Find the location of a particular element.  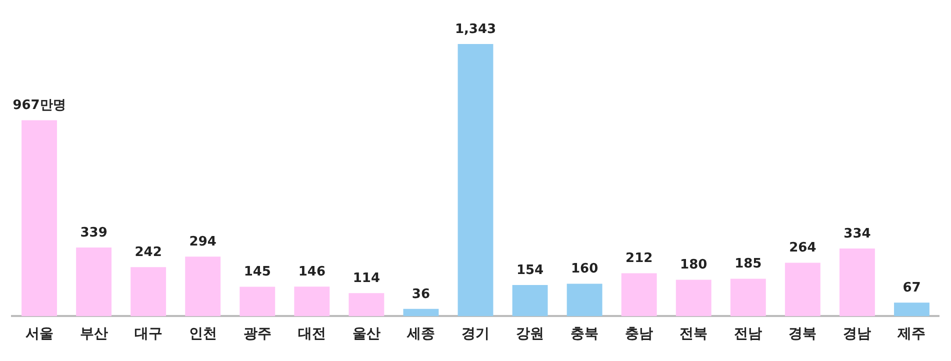

x-tick-label: 울산 is located at coordinates (366, 334).